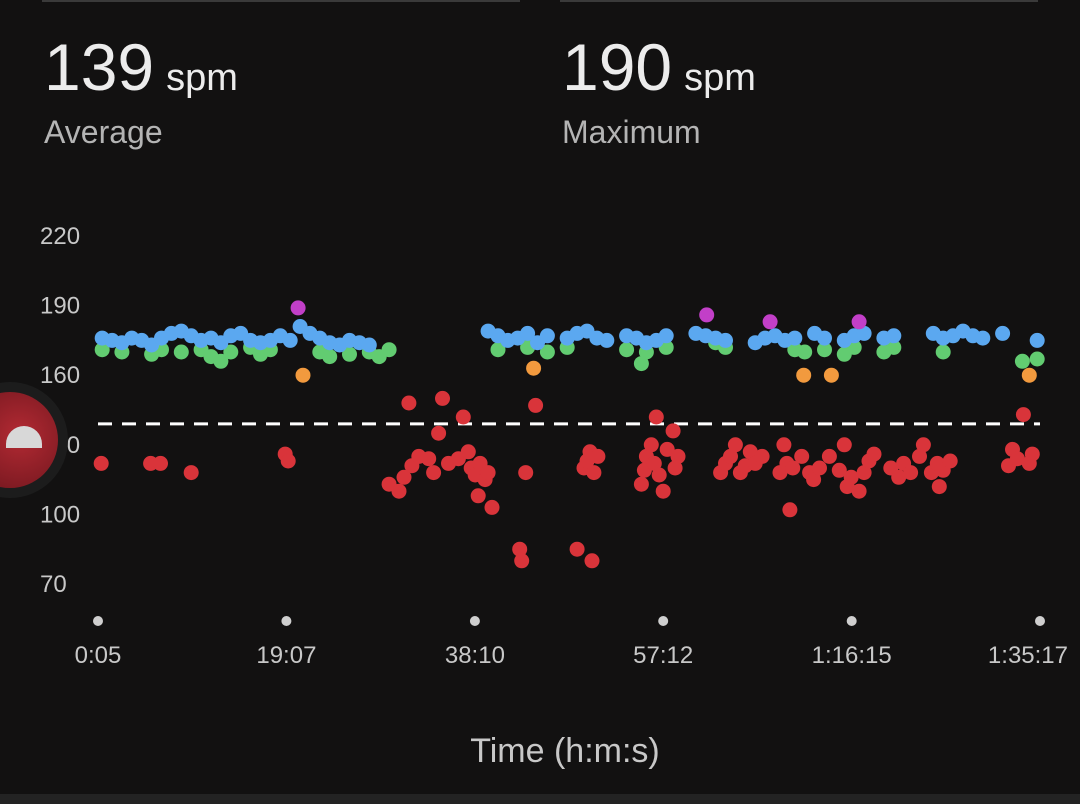 This screenshot has width=1080, height=804. I want to click on x-tick-label: 19:07, so click(286, 655).